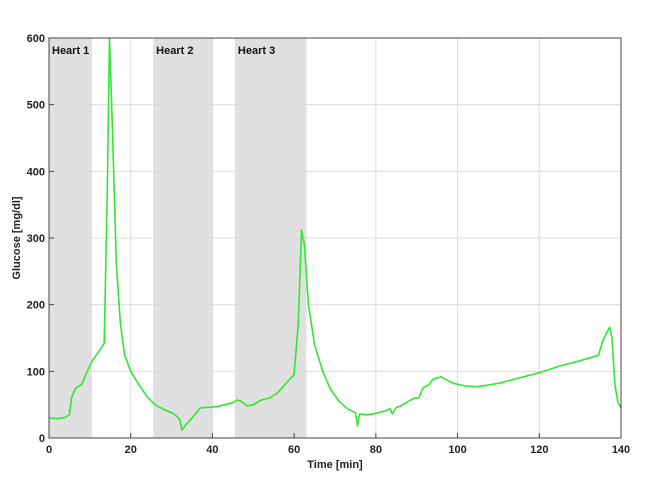 This screenshot has width=650, height=493. What do you see at coordinates (621, 450) in the screenshot?
I see `x-tick-label: 140` at bounding box center [621, 450].